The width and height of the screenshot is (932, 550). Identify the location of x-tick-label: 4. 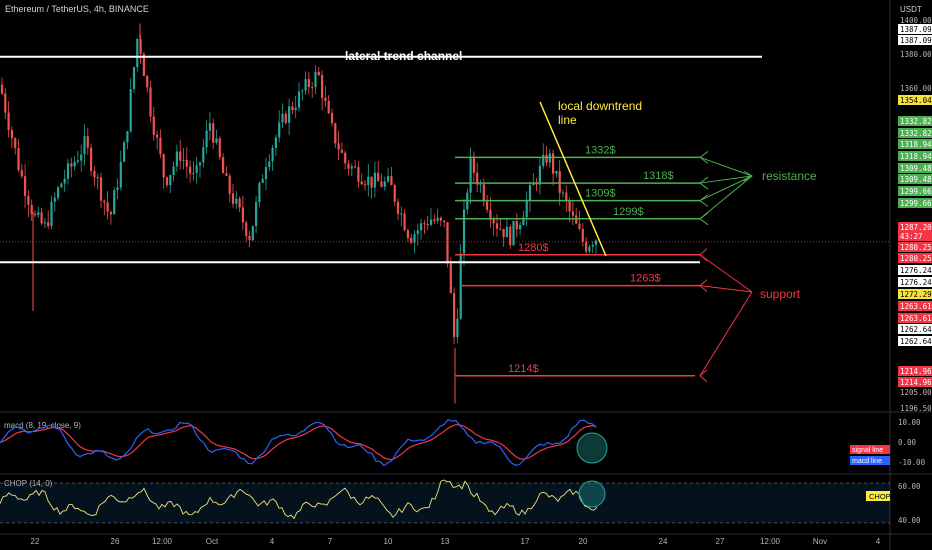
(878, 541).